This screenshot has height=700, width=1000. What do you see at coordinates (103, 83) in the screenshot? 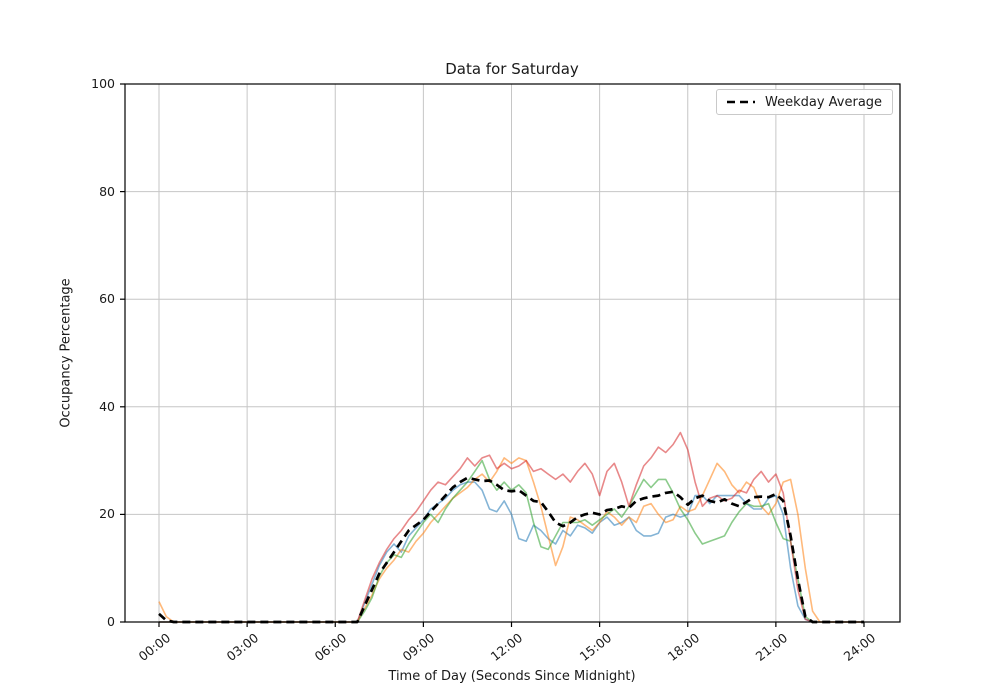
I see `y-tick-label: 100` at bounding box center [103, 83].